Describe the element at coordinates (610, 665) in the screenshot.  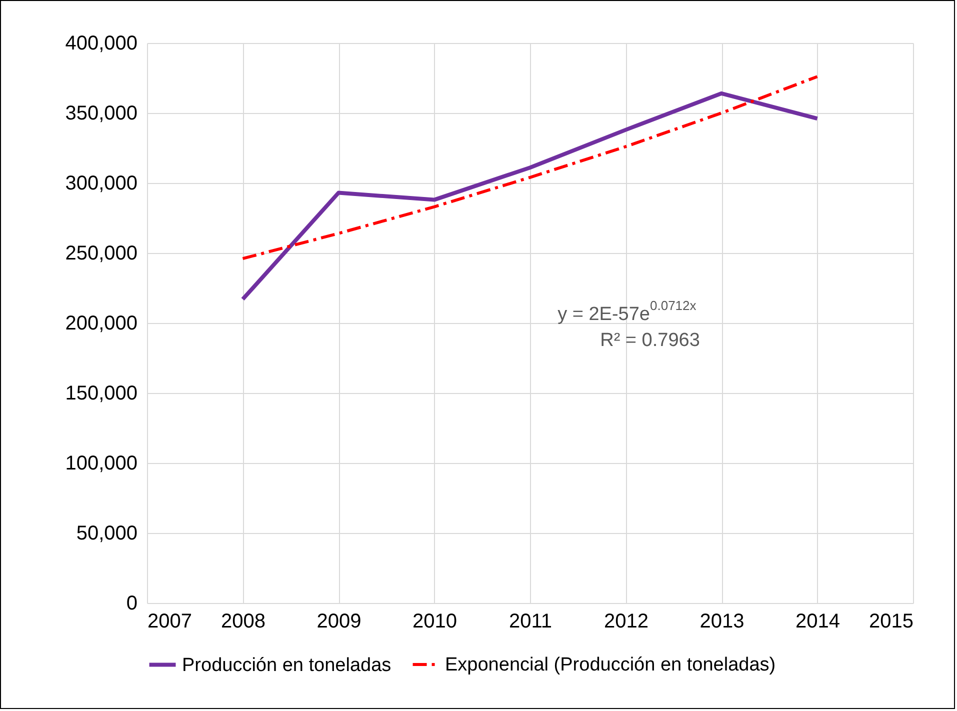
I see `legend-label: Exponencial (Producción en toneladas)` at that location.